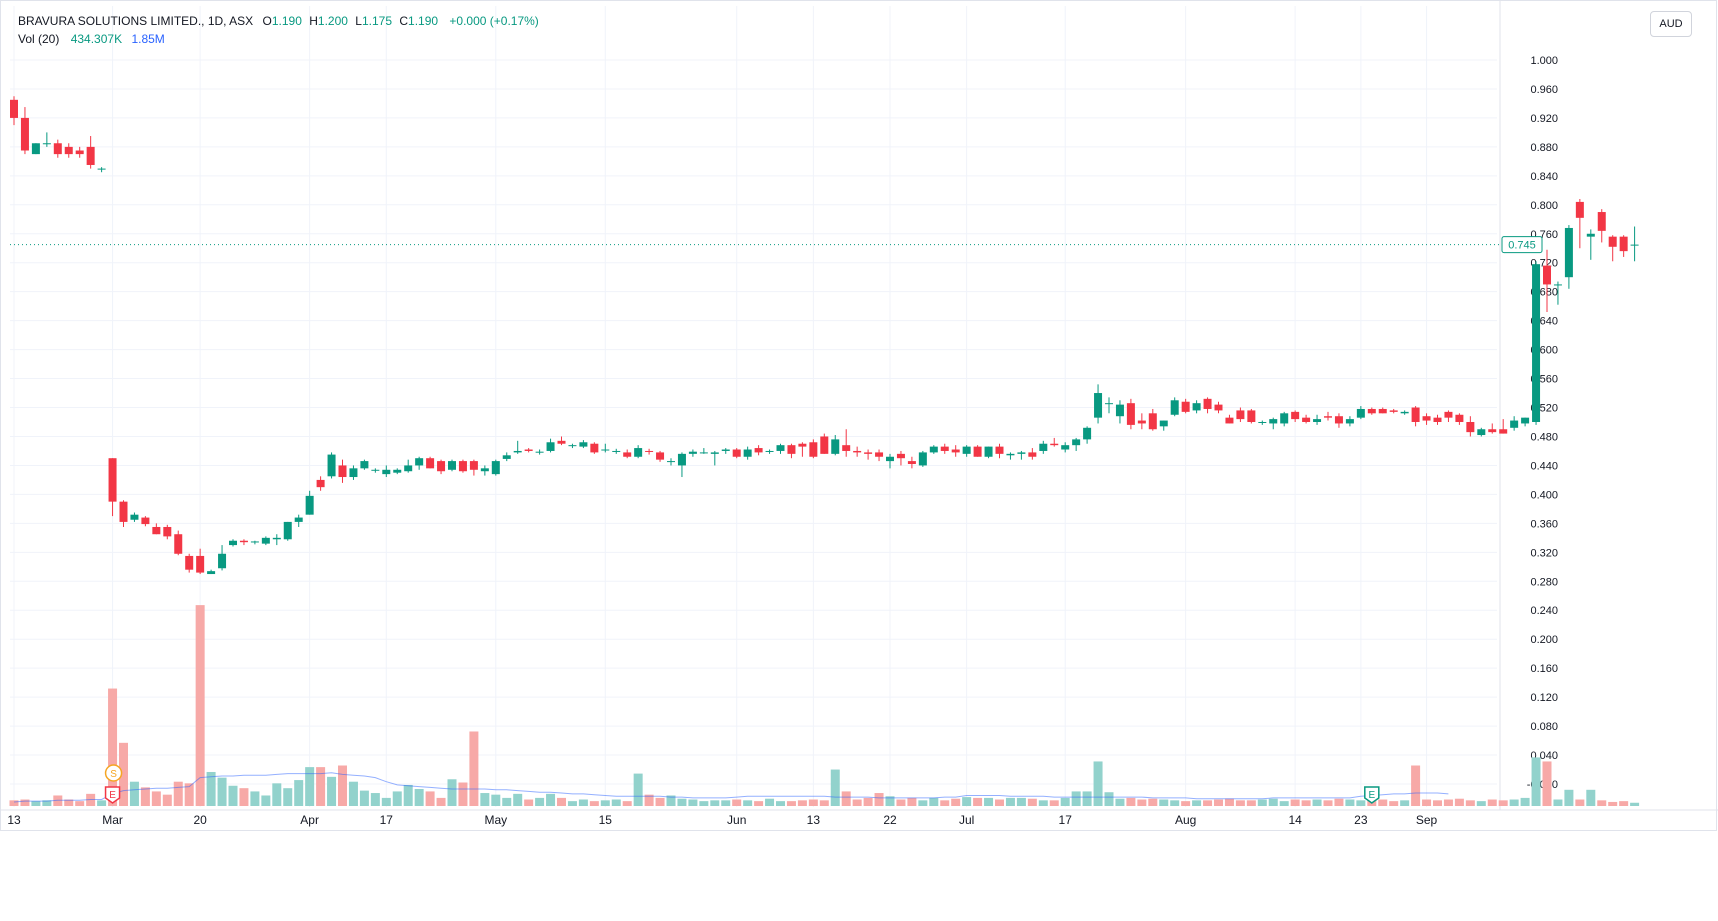 The width and height of the screenshot is (1718, 921). Describe the element at coordinates (1671, 24) in the screenshot. I see `currency-button: AUD` at that location.